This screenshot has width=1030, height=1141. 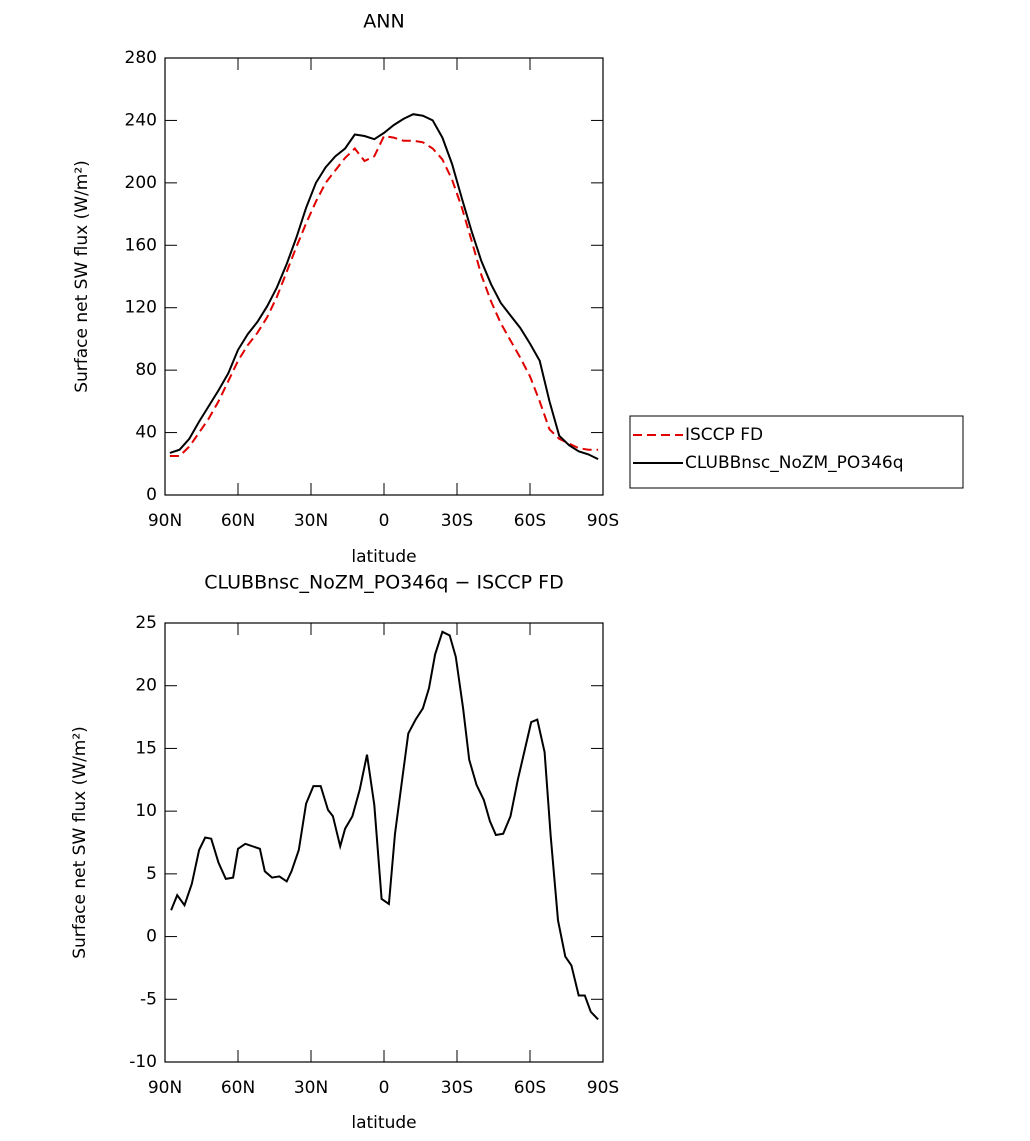 What do you see at coordinates (151, 874) in the screenshot?
I see `y-tick-label: 5` at bounding box center [151, 874].